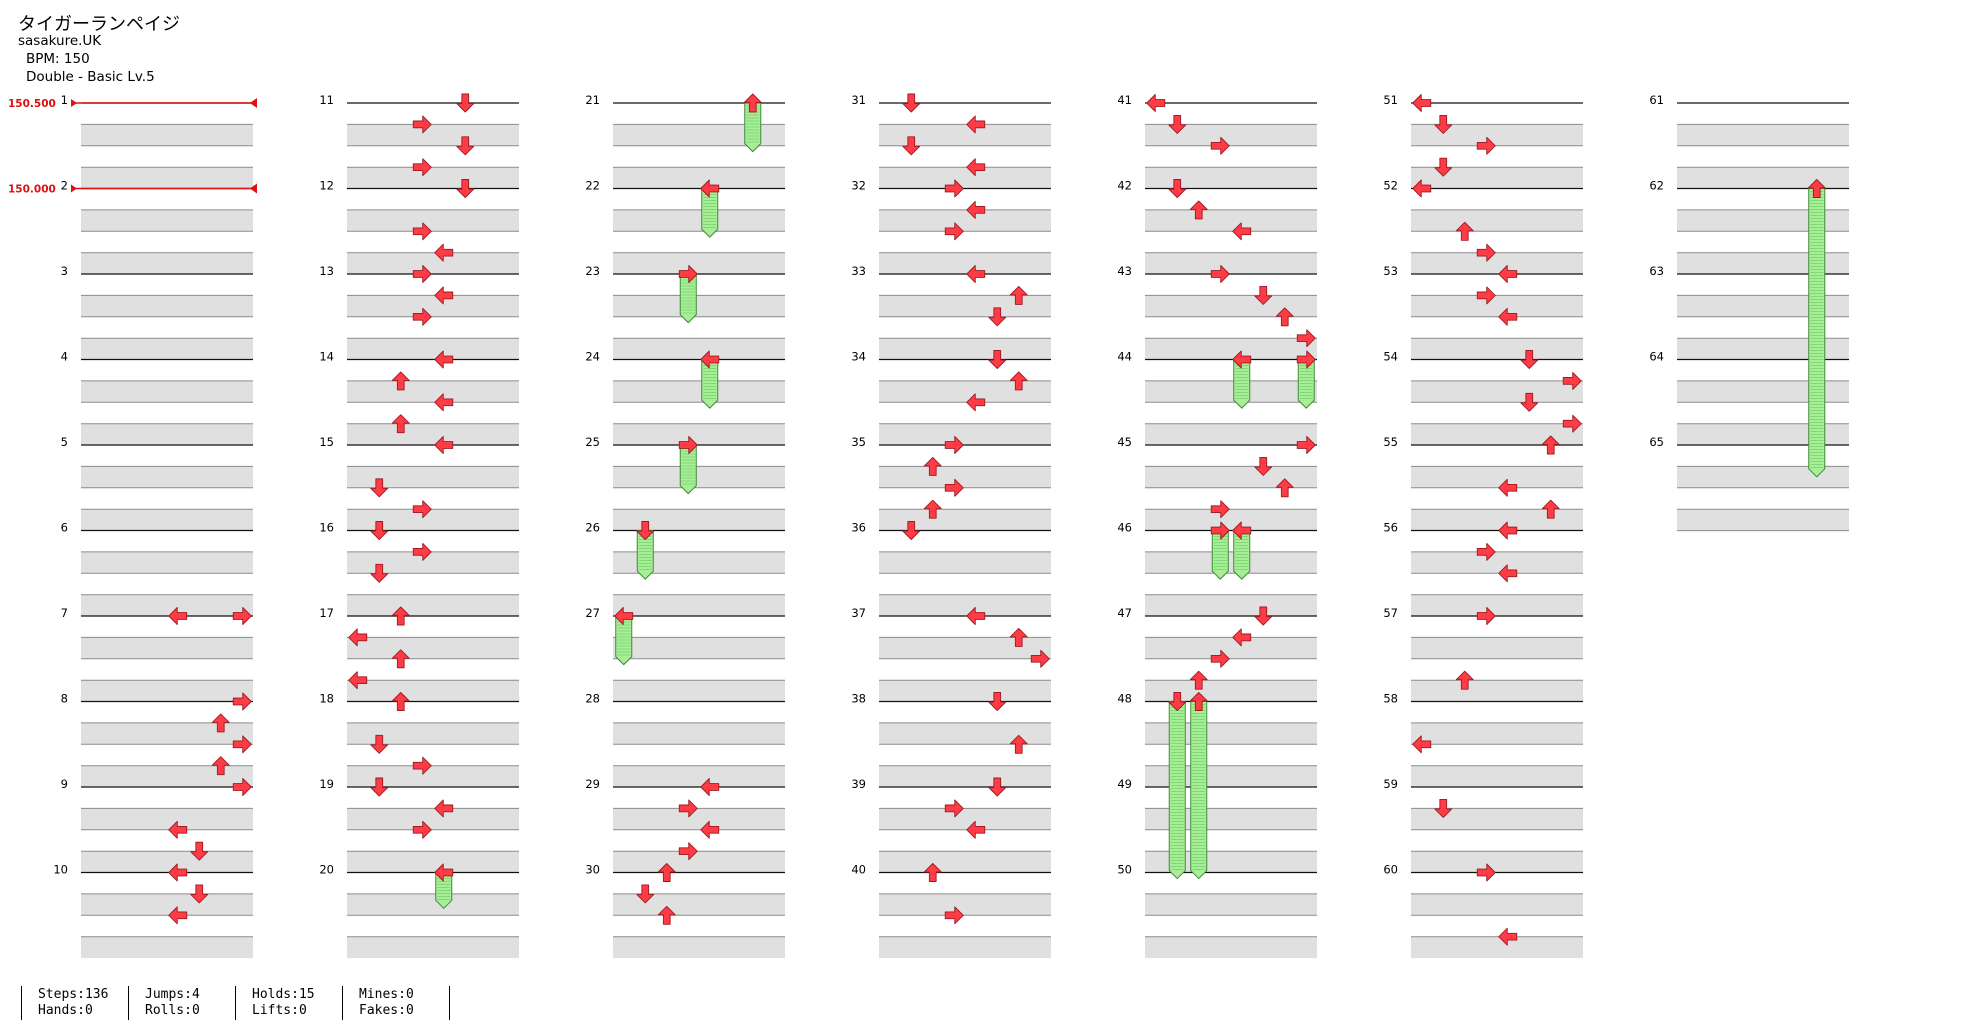 This screenshot has width=1987, height=1024. I want to click on measure: 41, so click(1217, 141).